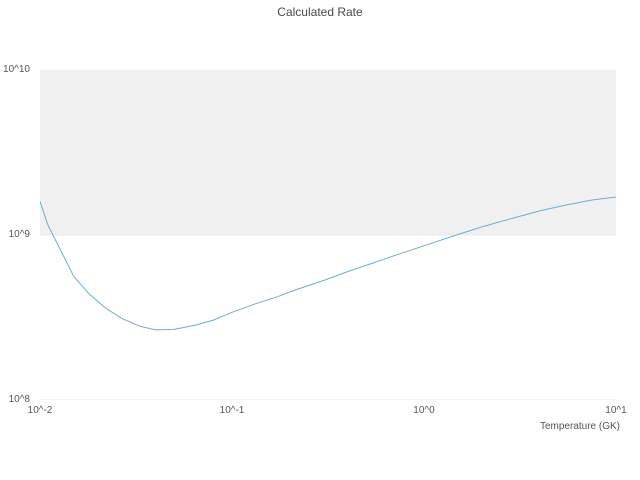 This screenshot has height=480, width=640. What do you see at coordinates (232, 410) in the screenshot?
I see `x-tick-1e-1: 10^-1` at bounding box center [232, 410].